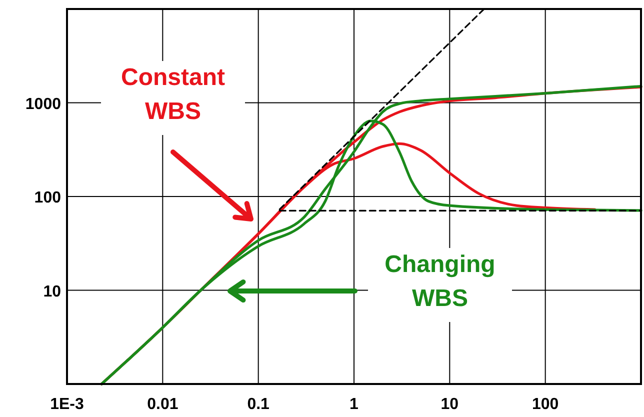 The height and width of the screenshot is (417, 644). Describe the element at coordinates (258, 404) in the screenshot. I see `x-tick-label: 0.1` at that location.